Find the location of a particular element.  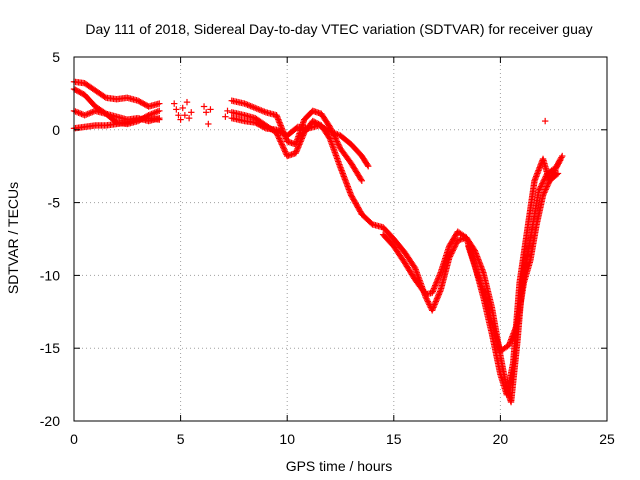

x-tick-label: 15 is located at coordinates (394, 439).